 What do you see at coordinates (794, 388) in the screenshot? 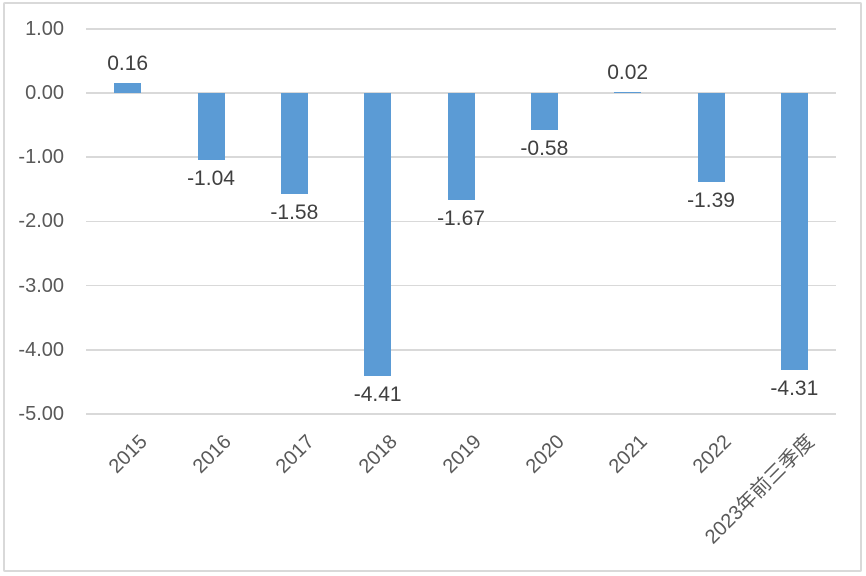
I see `data-label: -4.31` at bounding box center [794, 388].